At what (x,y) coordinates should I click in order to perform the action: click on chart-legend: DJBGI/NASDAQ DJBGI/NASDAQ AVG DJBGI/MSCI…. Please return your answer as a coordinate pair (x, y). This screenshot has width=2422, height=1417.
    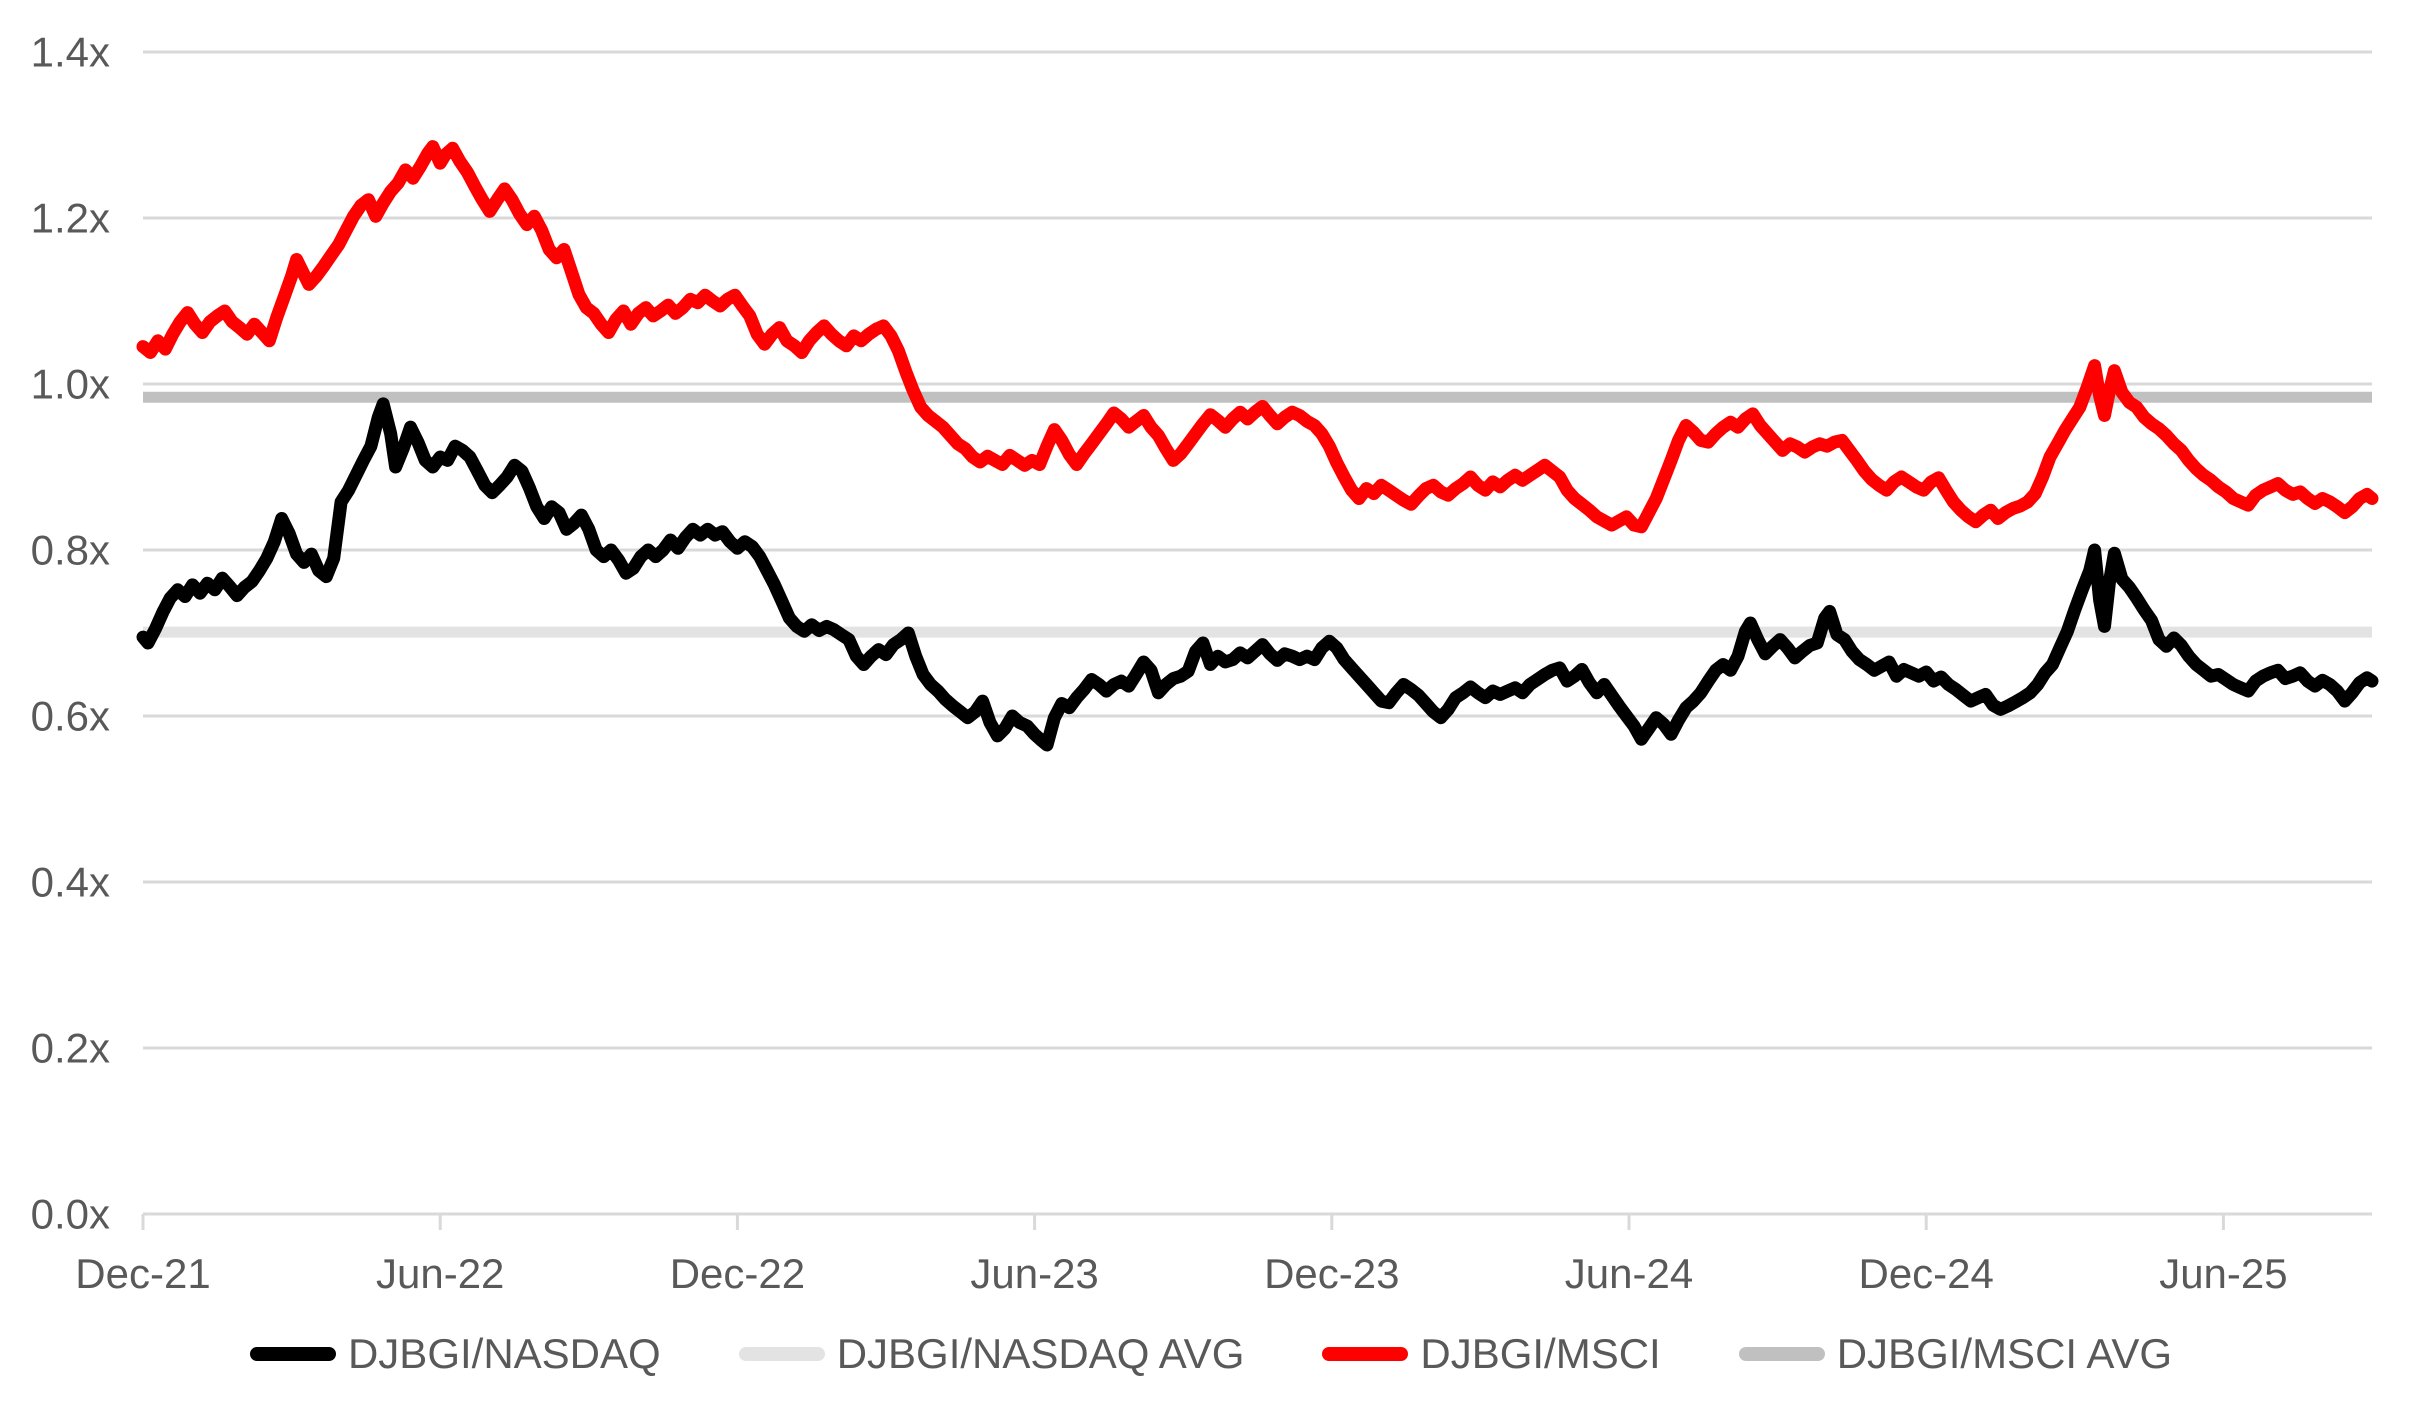
    Looking at the image, I should click on (1211, 1354).